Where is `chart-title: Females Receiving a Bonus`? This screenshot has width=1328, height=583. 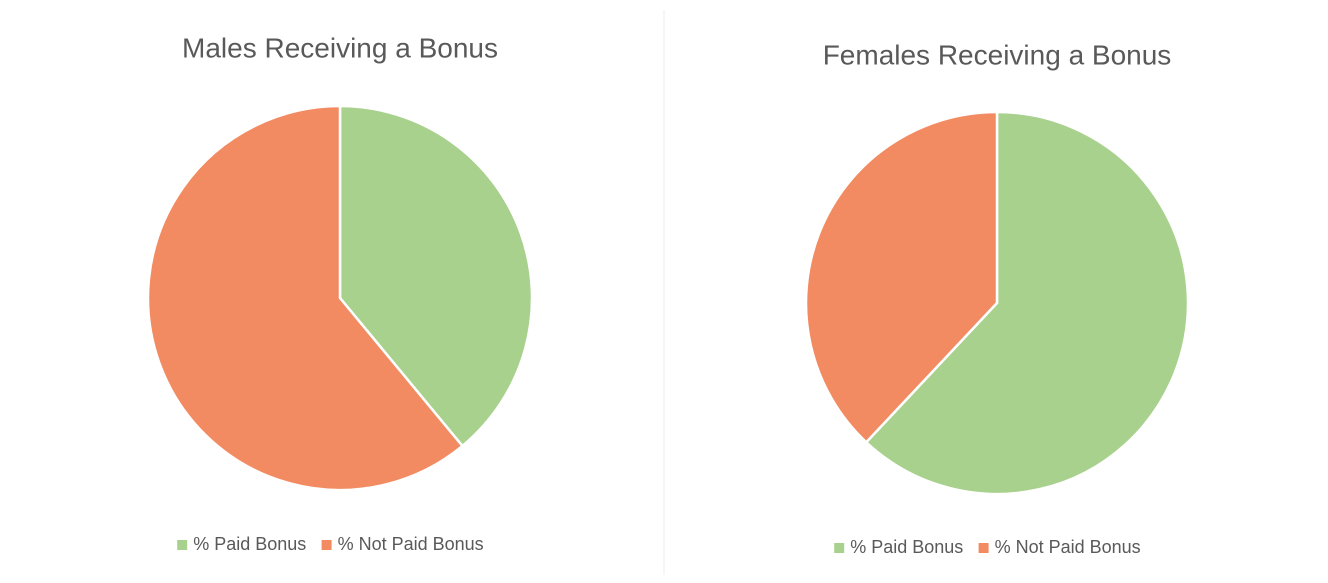 chart-title: Females Receiving a Bonus is located at coordinates (997, 54).